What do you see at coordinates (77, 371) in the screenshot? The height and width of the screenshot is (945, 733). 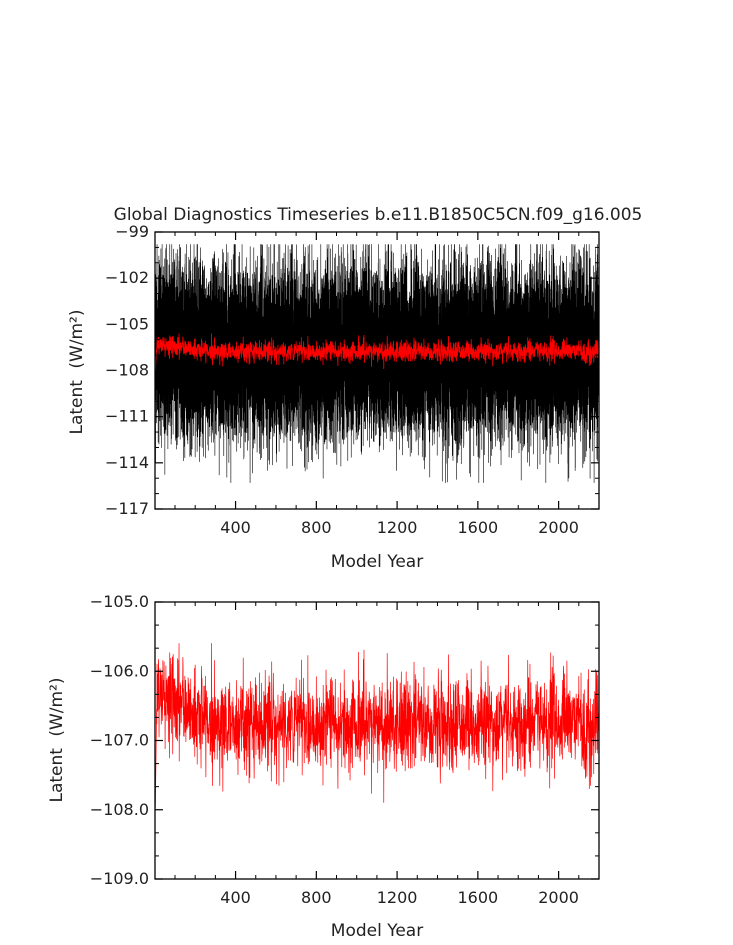 I see `top-y-axis-label: Latent (W/m²)` at bounding box center [77, 371].